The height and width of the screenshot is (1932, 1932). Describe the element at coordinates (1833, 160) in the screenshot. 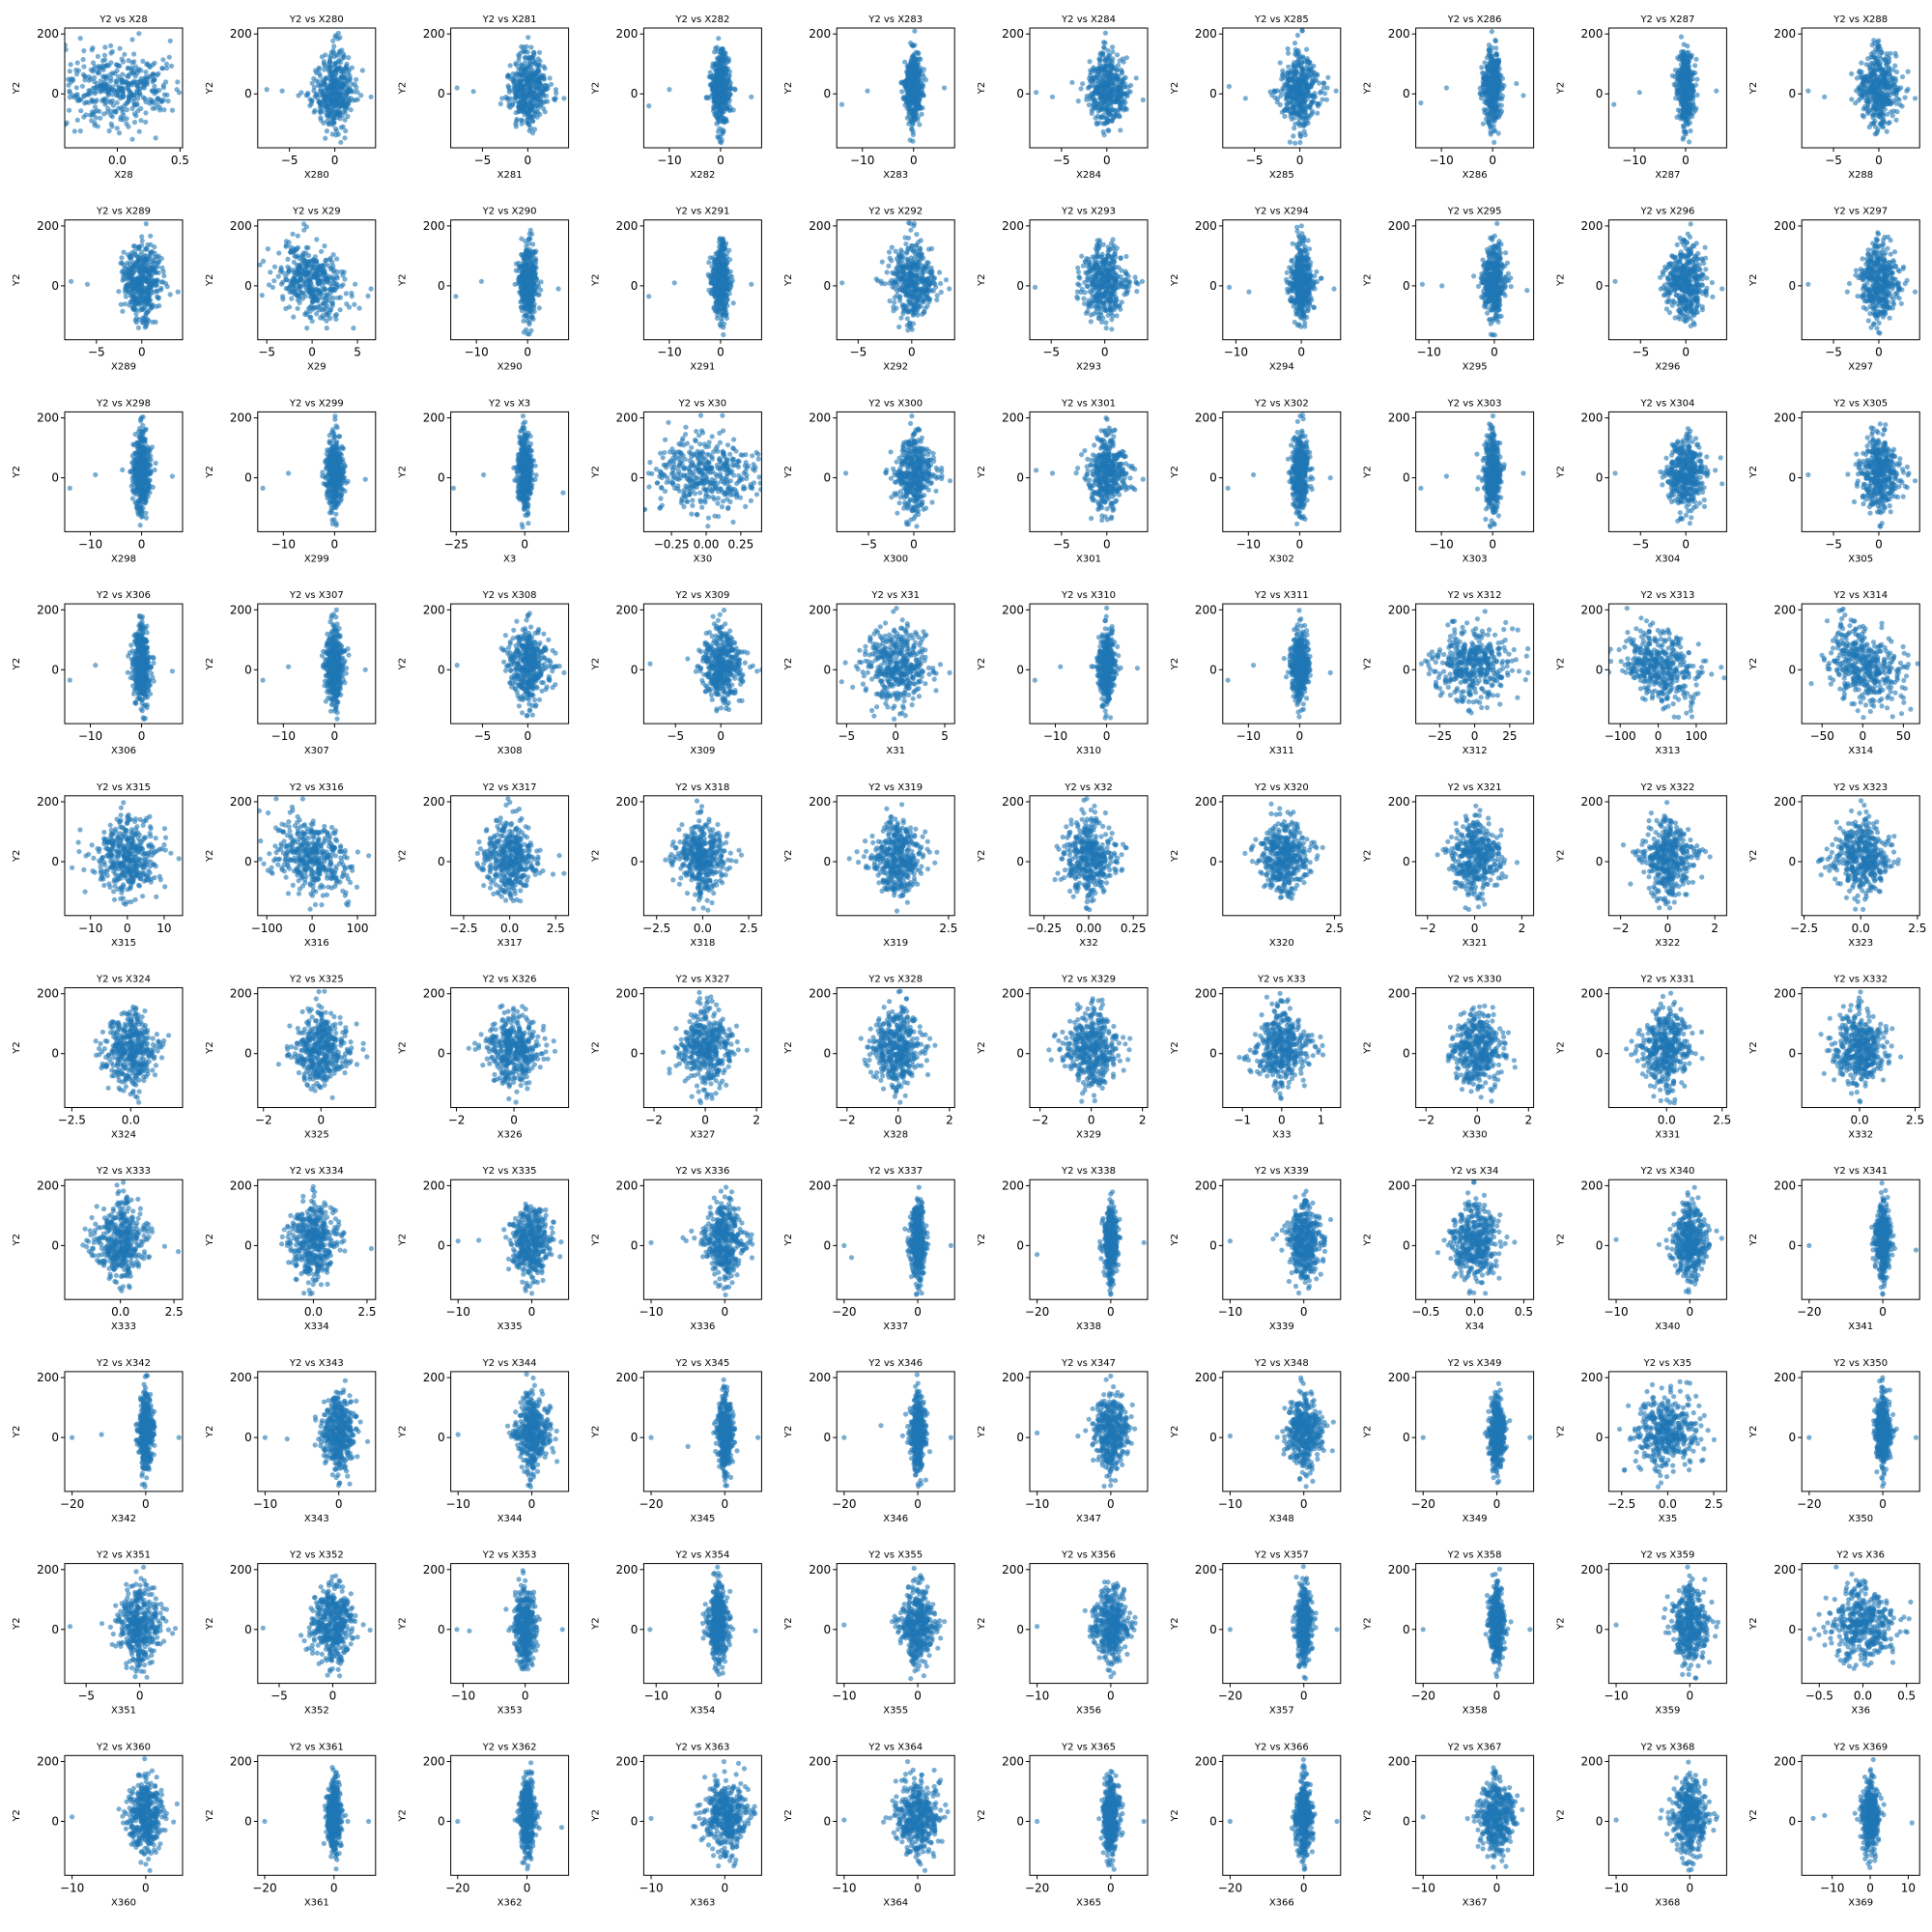

I see `x-tick-label: −5` at that location.